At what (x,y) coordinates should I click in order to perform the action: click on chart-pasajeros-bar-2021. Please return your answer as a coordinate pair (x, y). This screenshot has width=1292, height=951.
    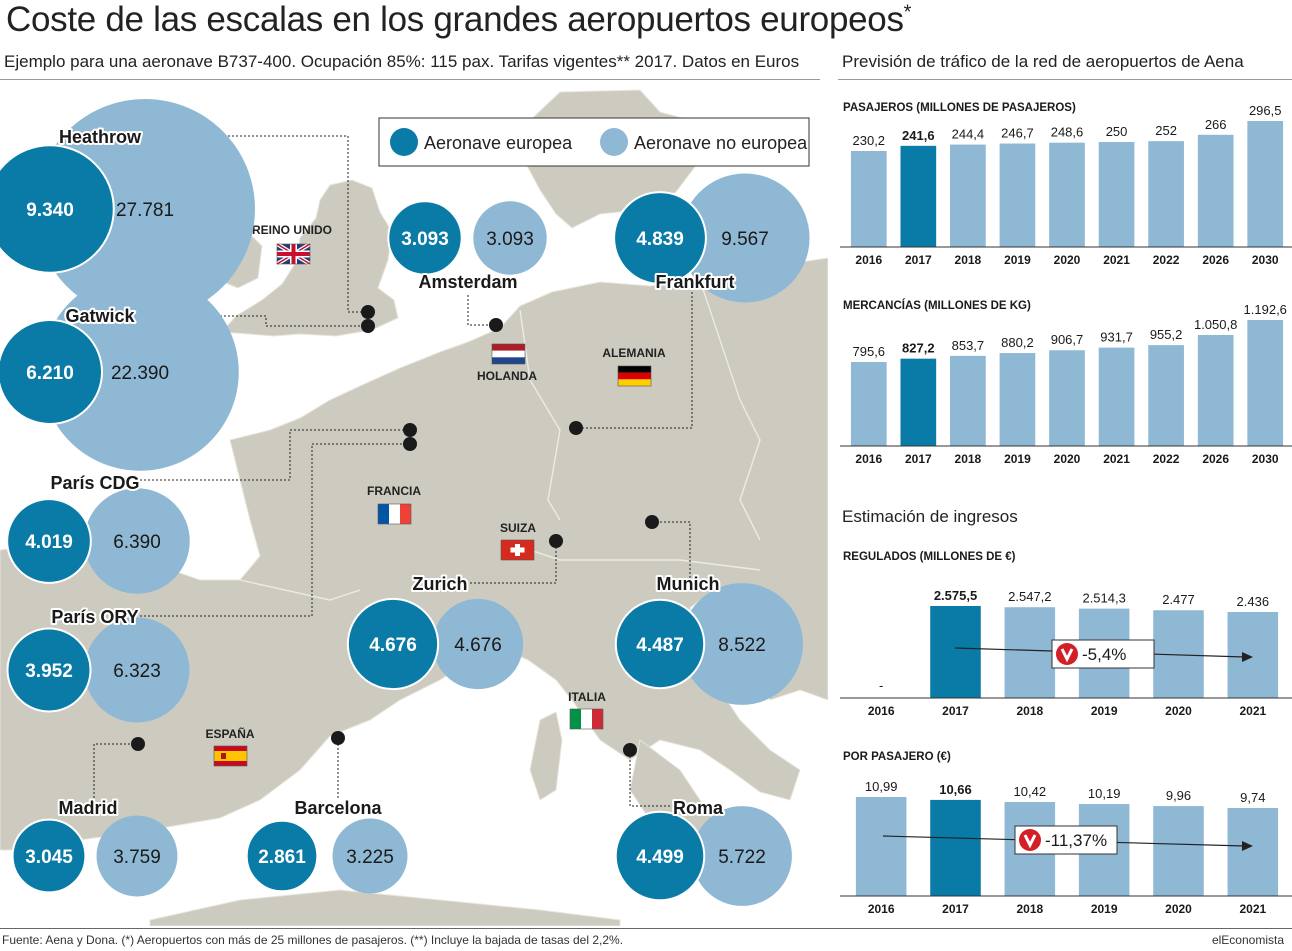
    Looking at the image, I should click on (1116, 194).